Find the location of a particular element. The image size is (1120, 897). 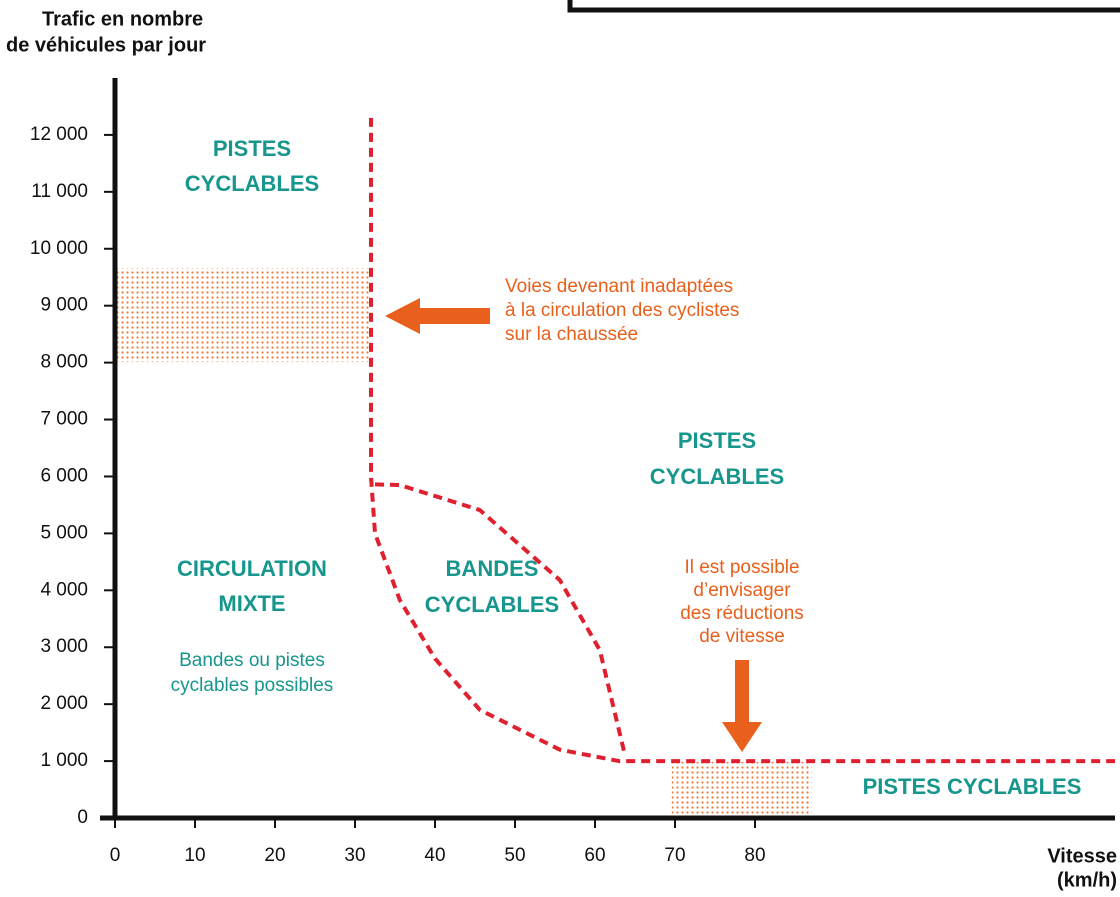

annotation: Voies devenant inadaptées is located at coordinates (619, 286).